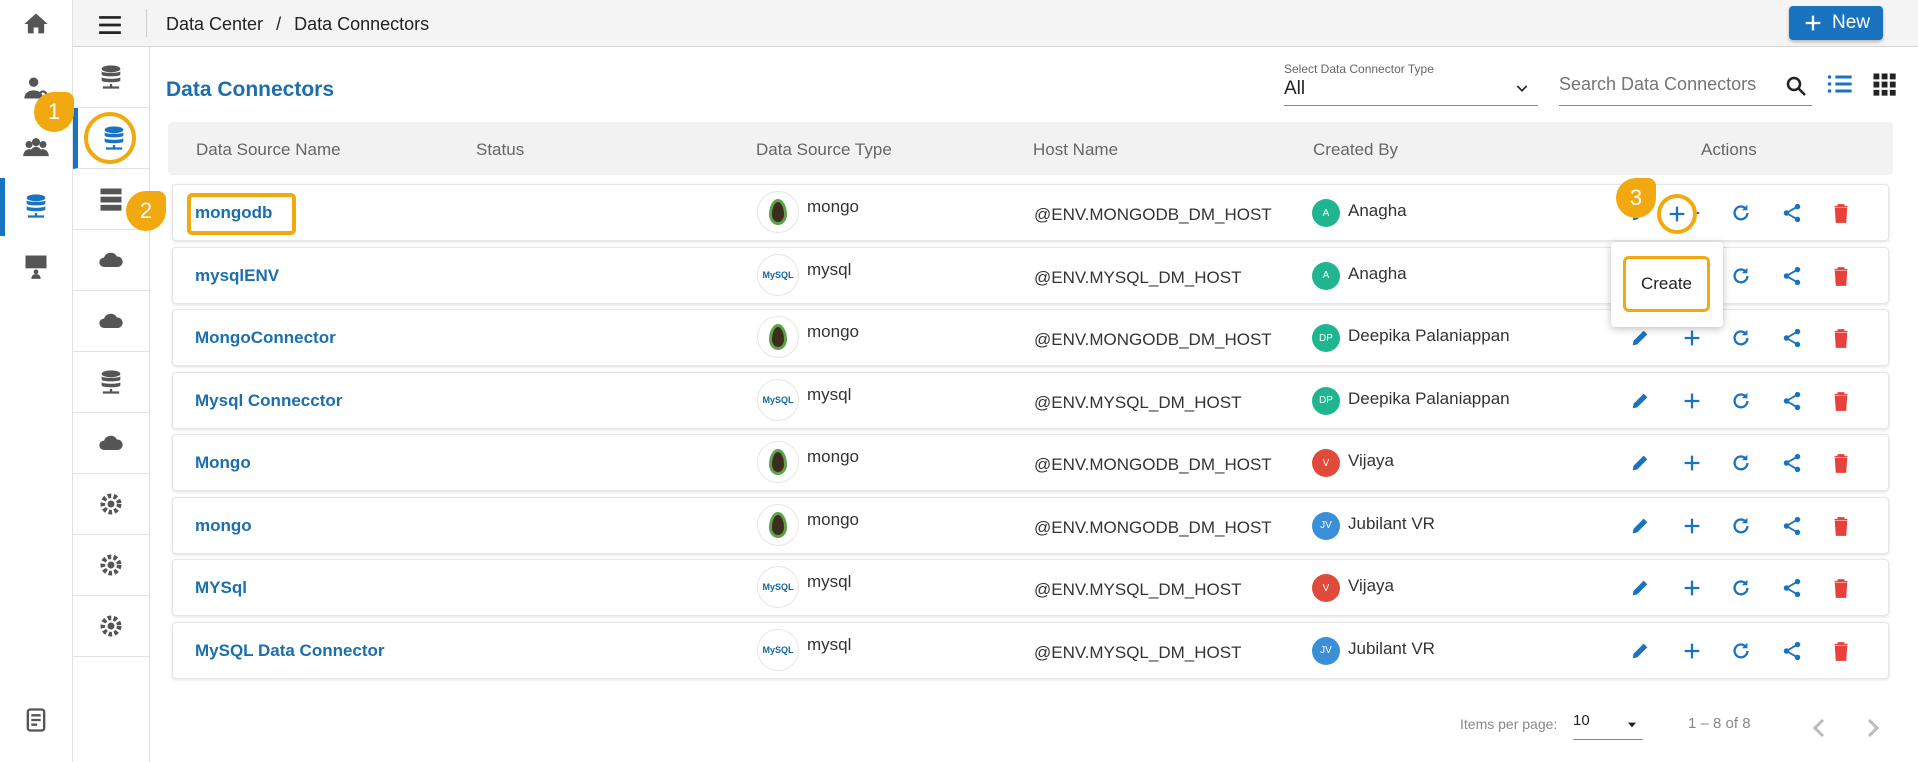  Describe the element at coordinates (111, 77) in the screenshot. I see `data-home-icon` at that location.